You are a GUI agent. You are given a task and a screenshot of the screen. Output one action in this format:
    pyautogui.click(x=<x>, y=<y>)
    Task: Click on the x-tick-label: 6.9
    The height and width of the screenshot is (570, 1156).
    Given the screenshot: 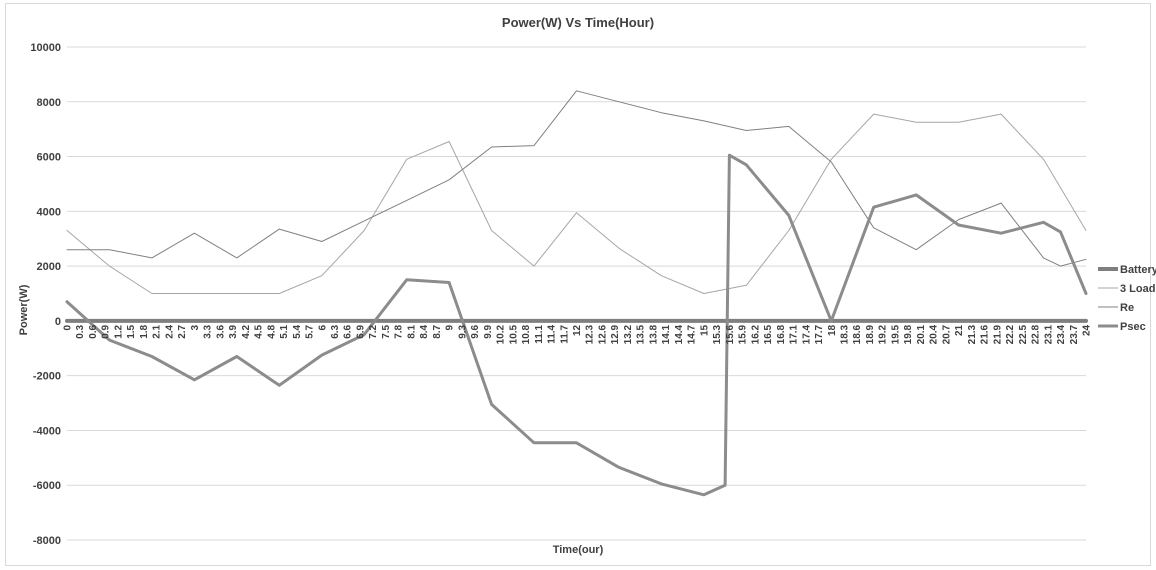 What is the action you would take?
    pyautogui.click(x=361, y=331)
    